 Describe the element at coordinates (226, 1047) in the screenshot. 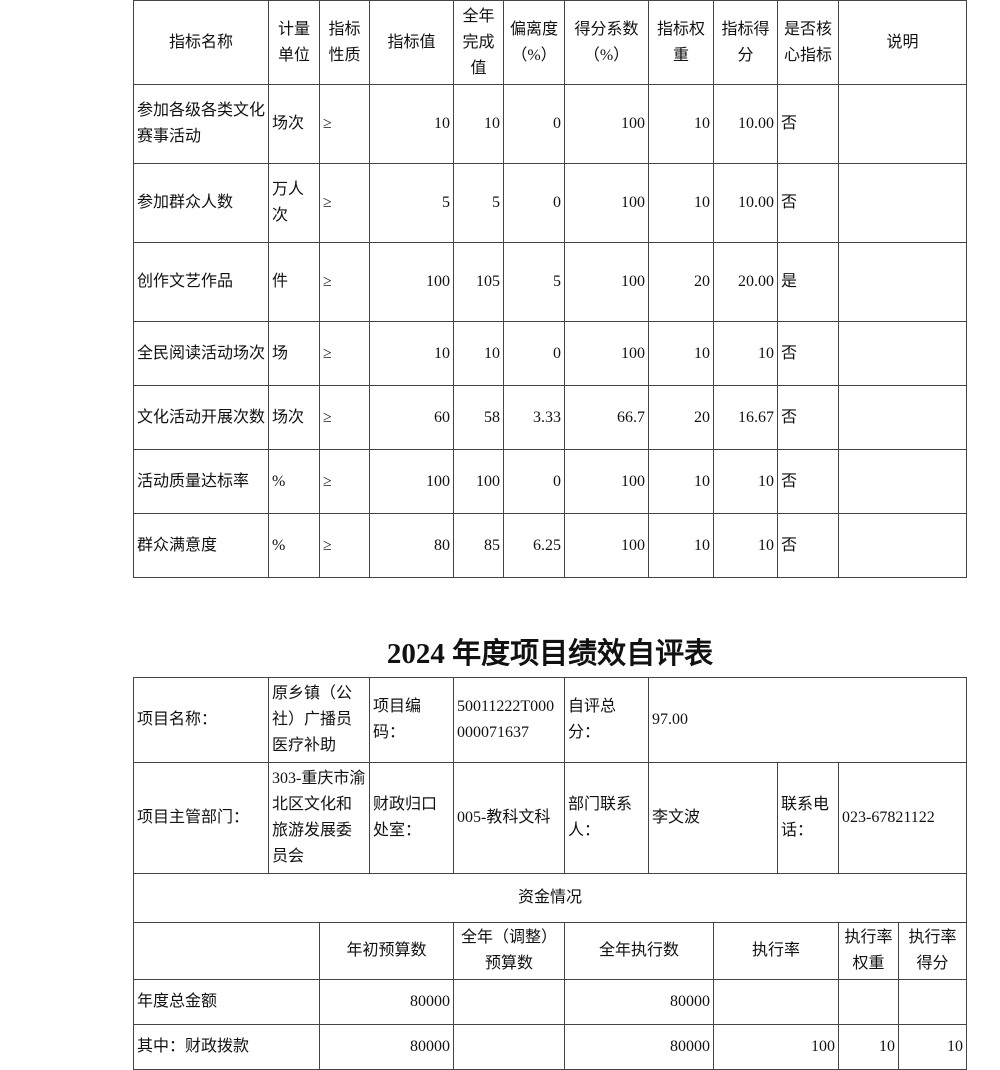

I see `table-cell: 其中：财政拨款` at that location.